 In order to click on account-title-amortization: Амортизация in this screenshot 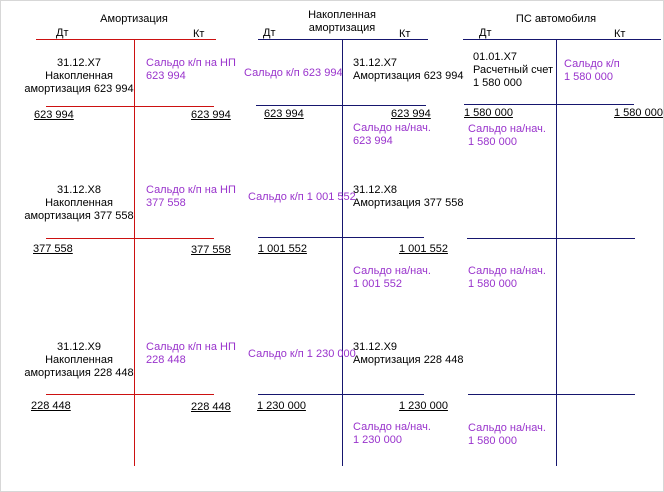, I will do `click(134, 19)`.